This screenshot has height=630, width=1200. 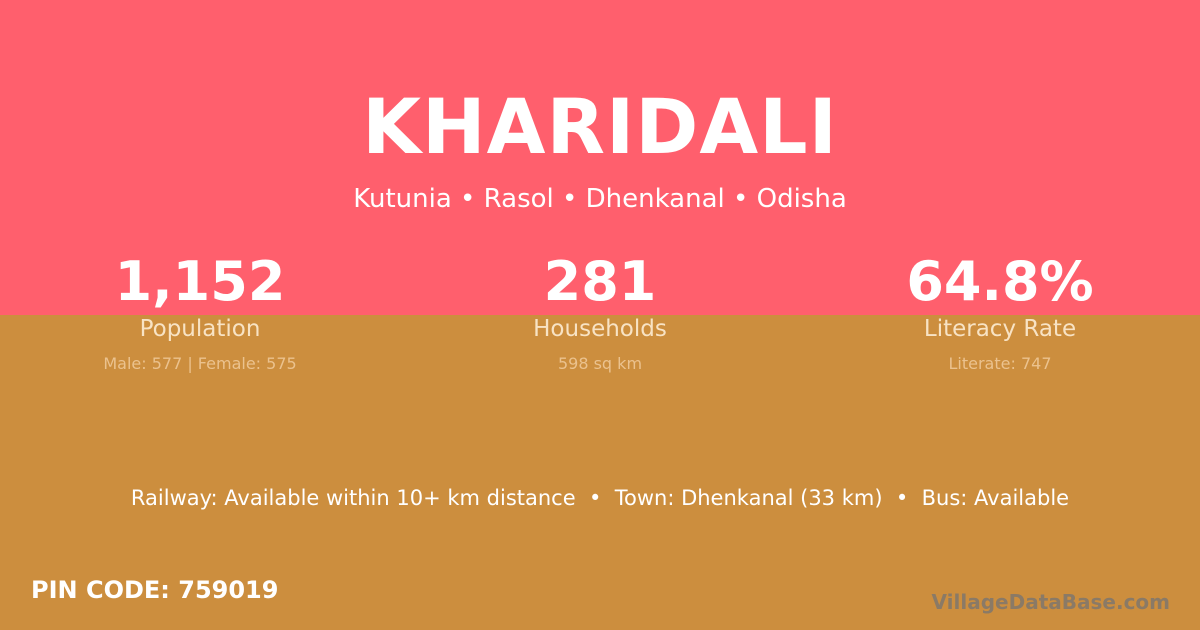 What do you see at coordinates (155, 590) in the screenshot?
I see `pin-code: PIN CODE: 759019` at bounding box center [155, 590].